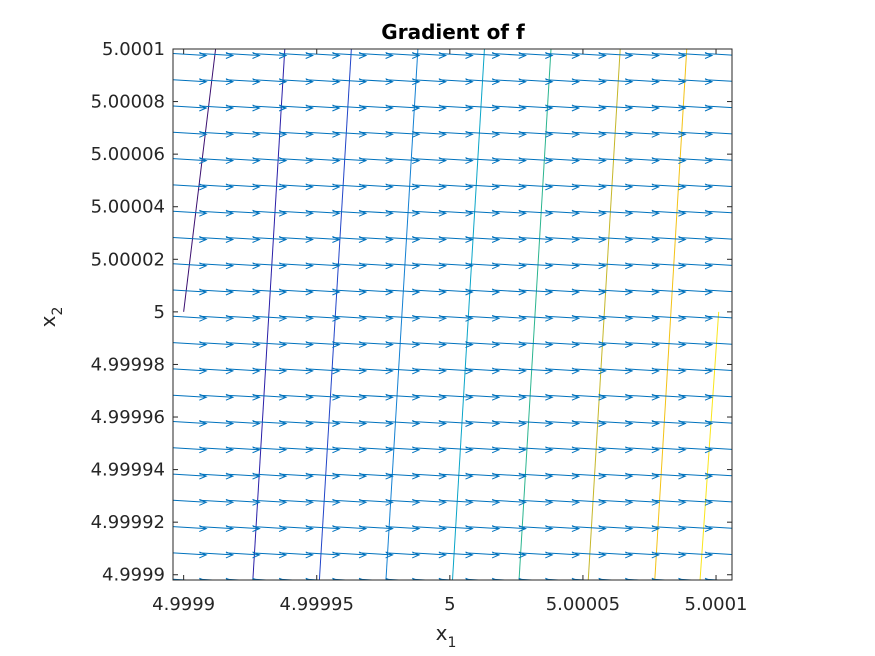 The height and width of the screenshot is (656, 875). Describe the element at coordinates (128, 364) in the screenshot. I see `y-tick-label: 4.99998` at that location.